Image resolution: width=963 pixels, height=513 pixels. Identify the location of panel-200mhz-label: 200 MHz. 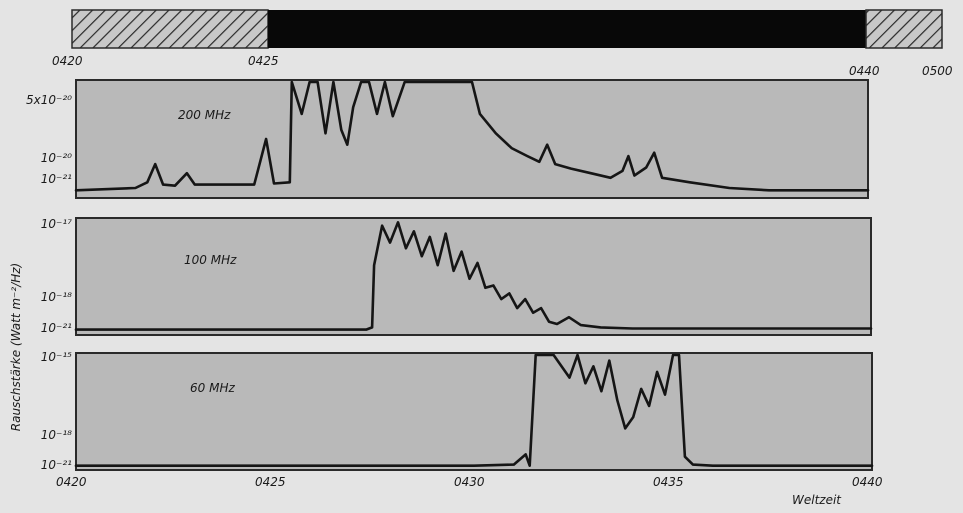
(204, 115).